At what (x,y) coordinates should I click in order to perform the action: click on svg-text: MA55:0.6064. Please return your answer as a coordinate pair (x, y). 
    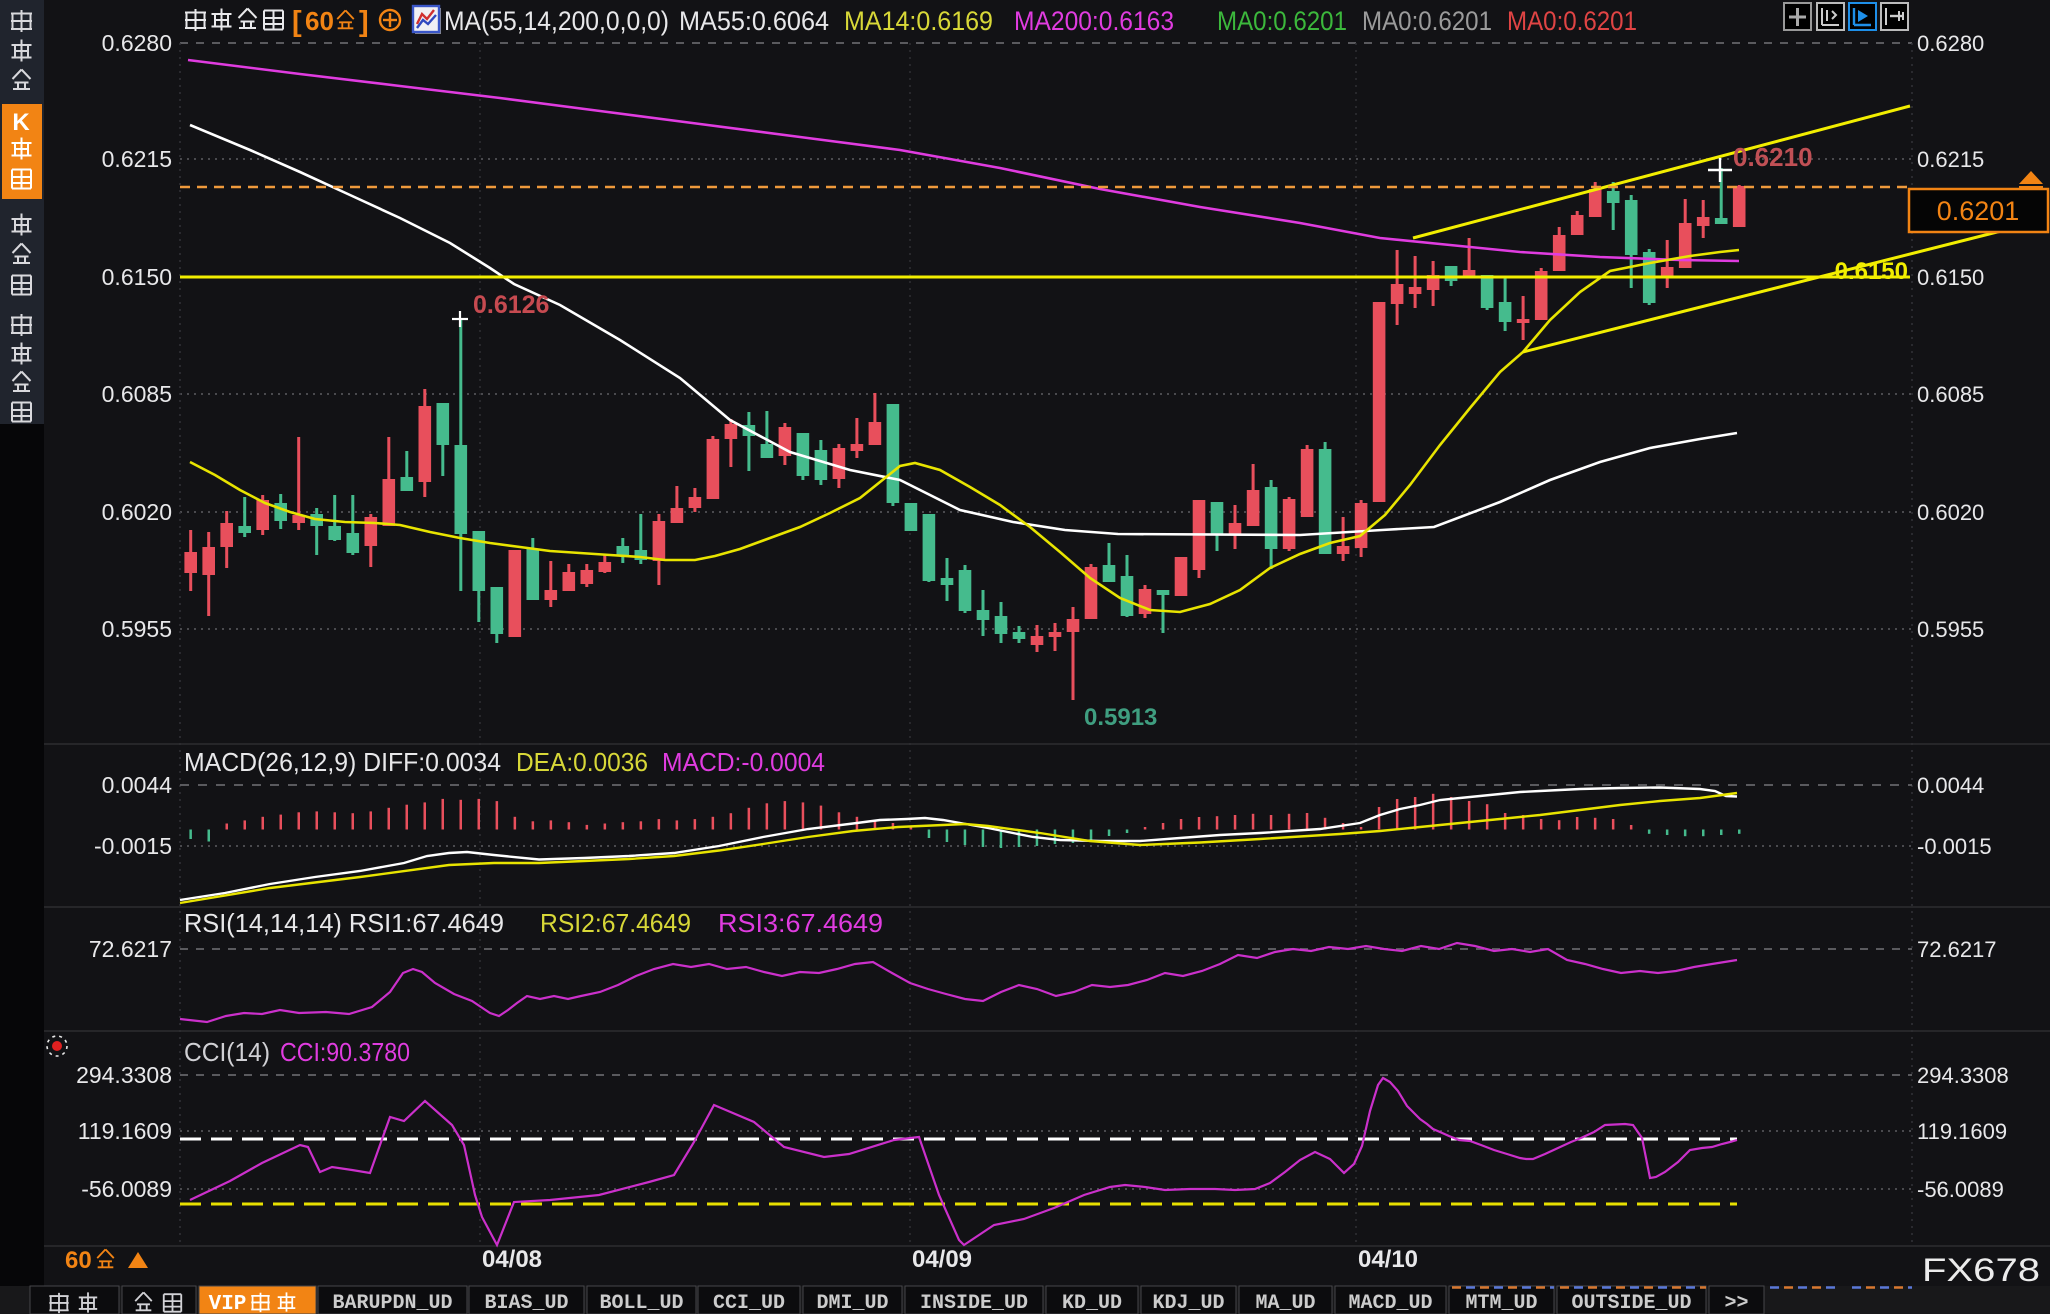
    Looking at the image, I should click on (754, 21).